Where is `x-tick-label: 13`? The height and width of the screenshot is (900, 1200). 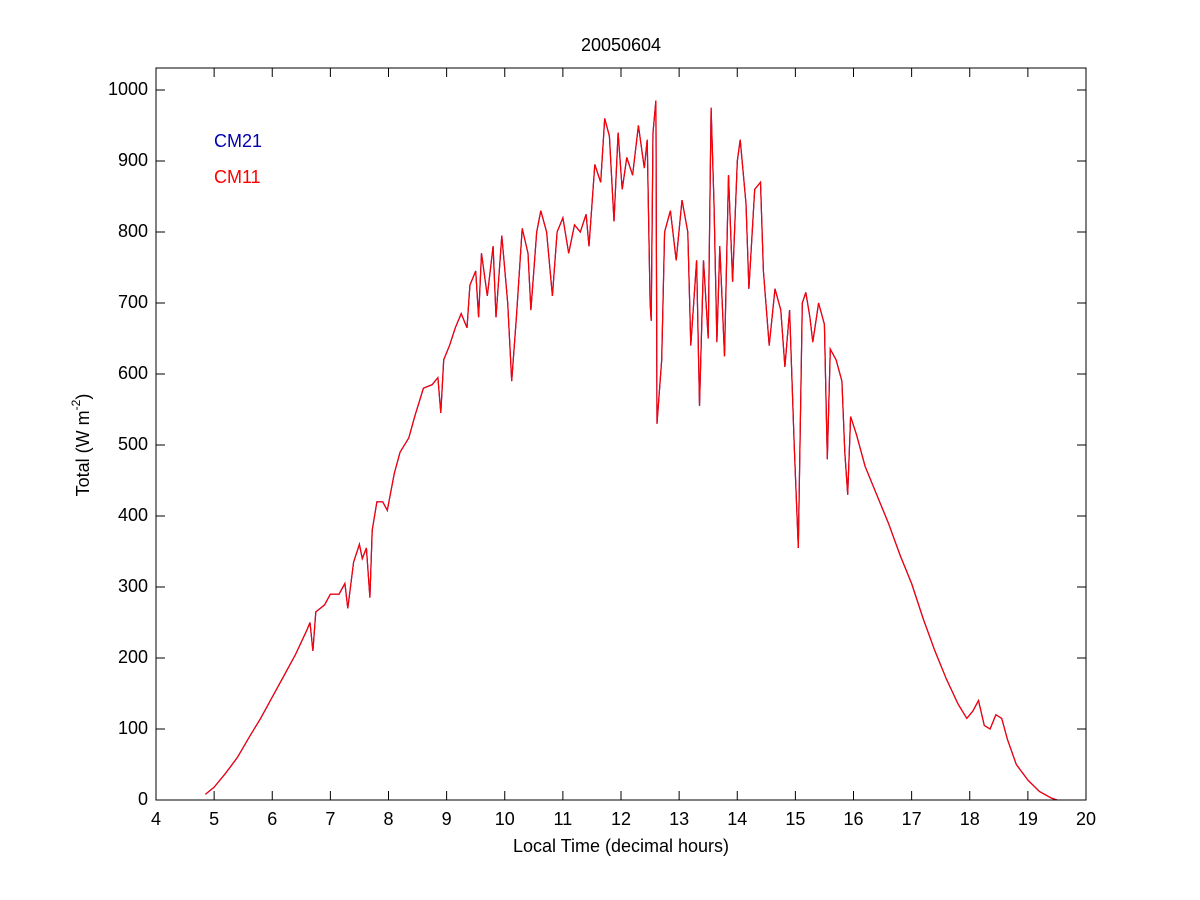 x-tick-label: 13 is located at coordinates (679, 819).